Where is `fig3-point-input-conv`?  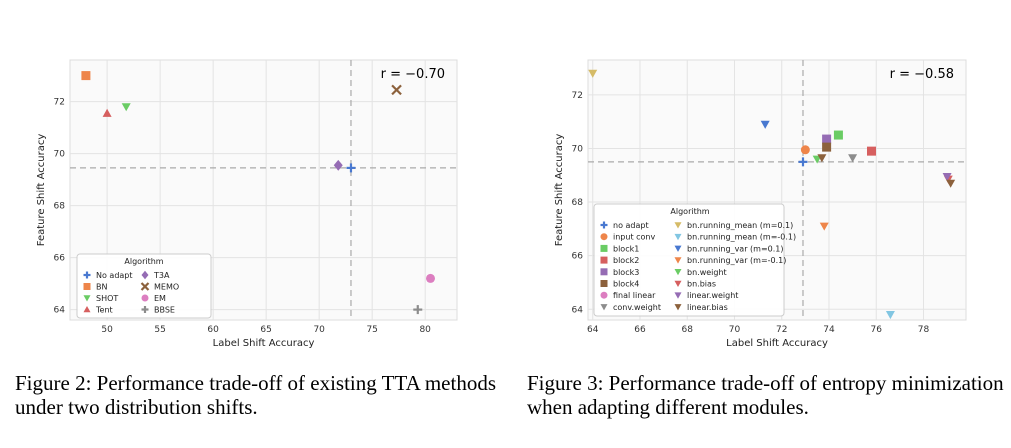
fig3-point-input-conv is located at coordinates (805, 150).